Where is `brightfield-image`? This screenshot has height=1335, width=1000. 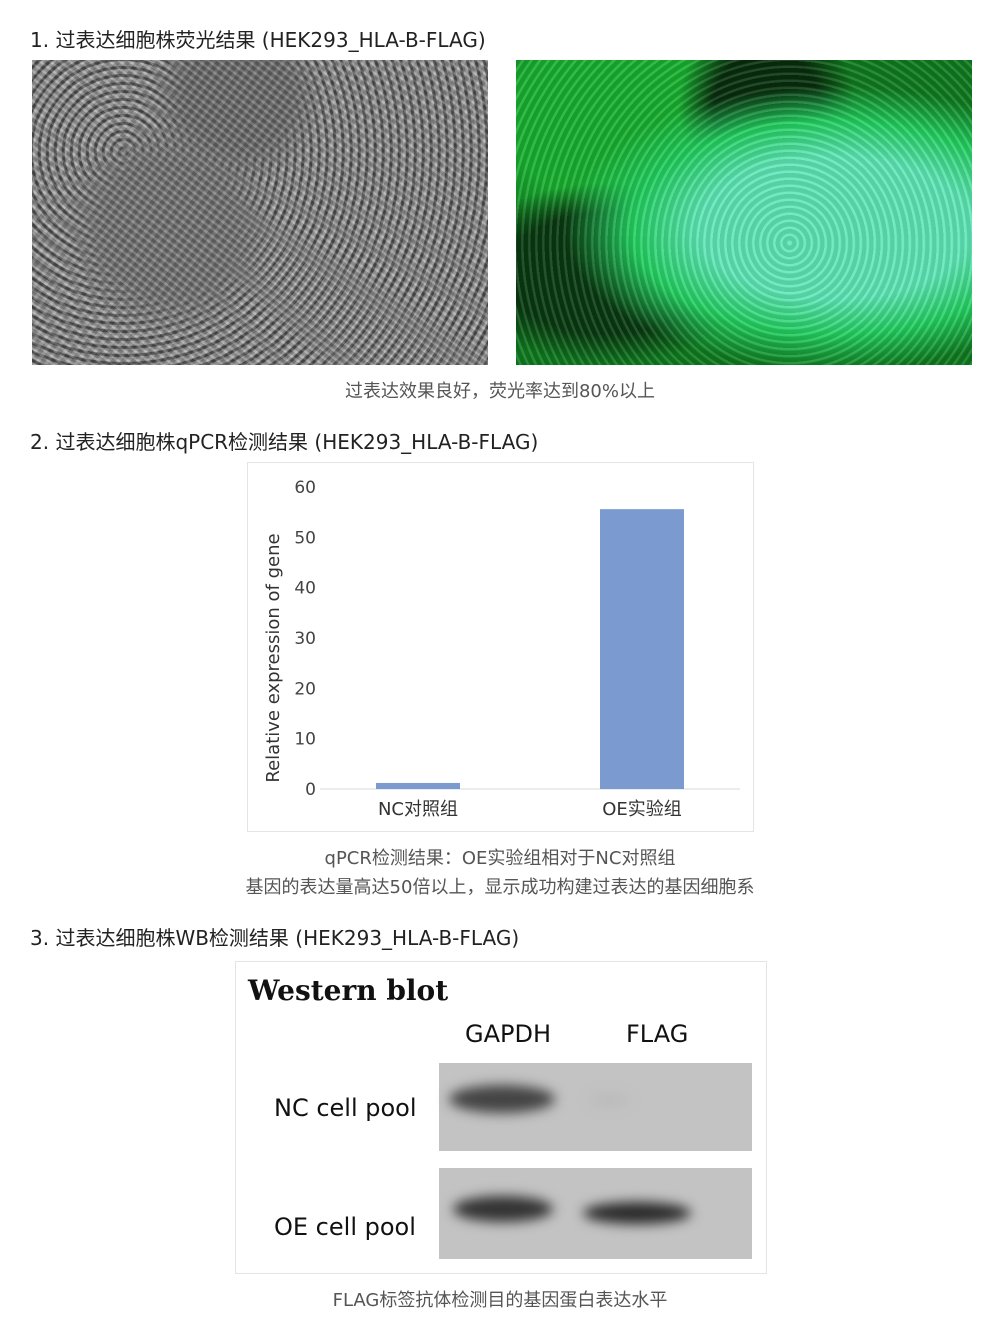 brightfield-image is located at coordinates (260, 212).